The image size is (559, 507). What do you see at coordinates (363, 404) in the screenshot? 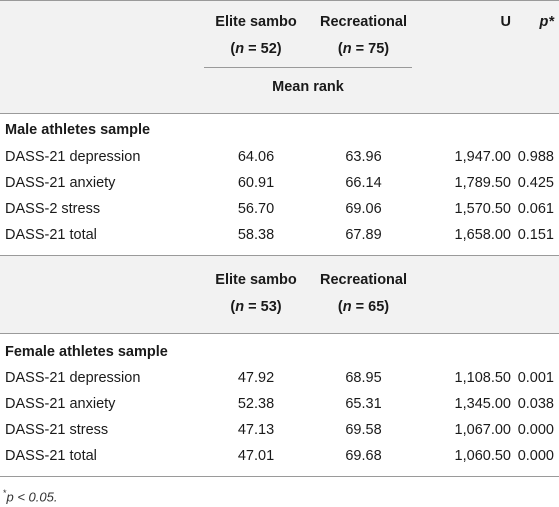
I see `recreational-value: 65.31` at bounding box center [363, 404].